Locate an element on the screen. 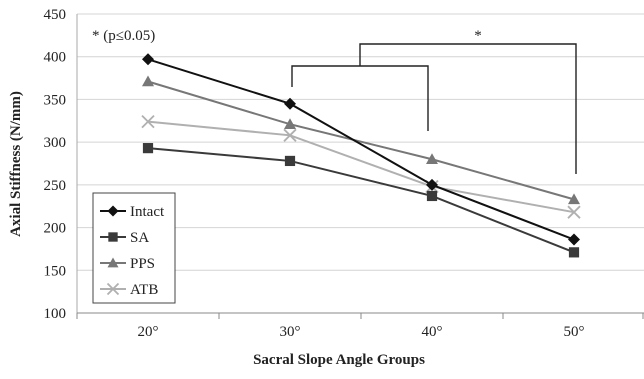 This screenshot has height=379, width=644. bracket-outer is located at coordinates (468, 109).